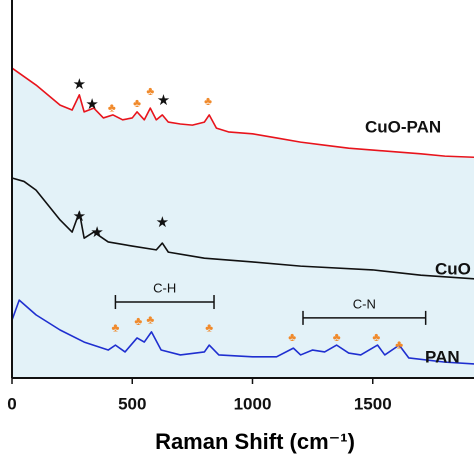 The image size is (474, 474). Describe the element at coordinates (453, 268) in the screenshot. I see `series-label: CuO` at that location.